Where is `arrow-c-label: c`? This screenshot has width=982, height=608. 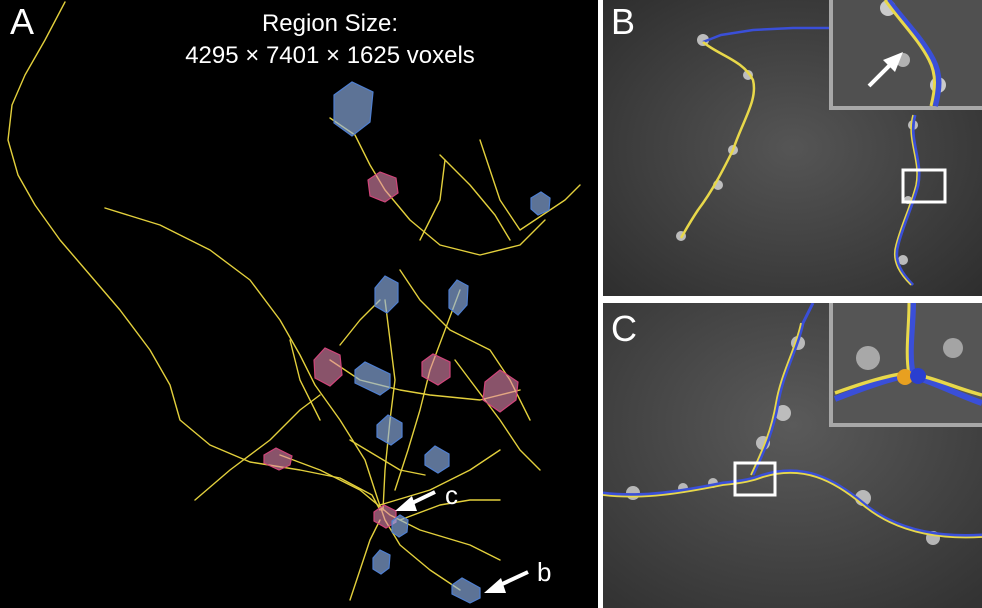
arrow-c-label: c is located at coordinates (451, 495).